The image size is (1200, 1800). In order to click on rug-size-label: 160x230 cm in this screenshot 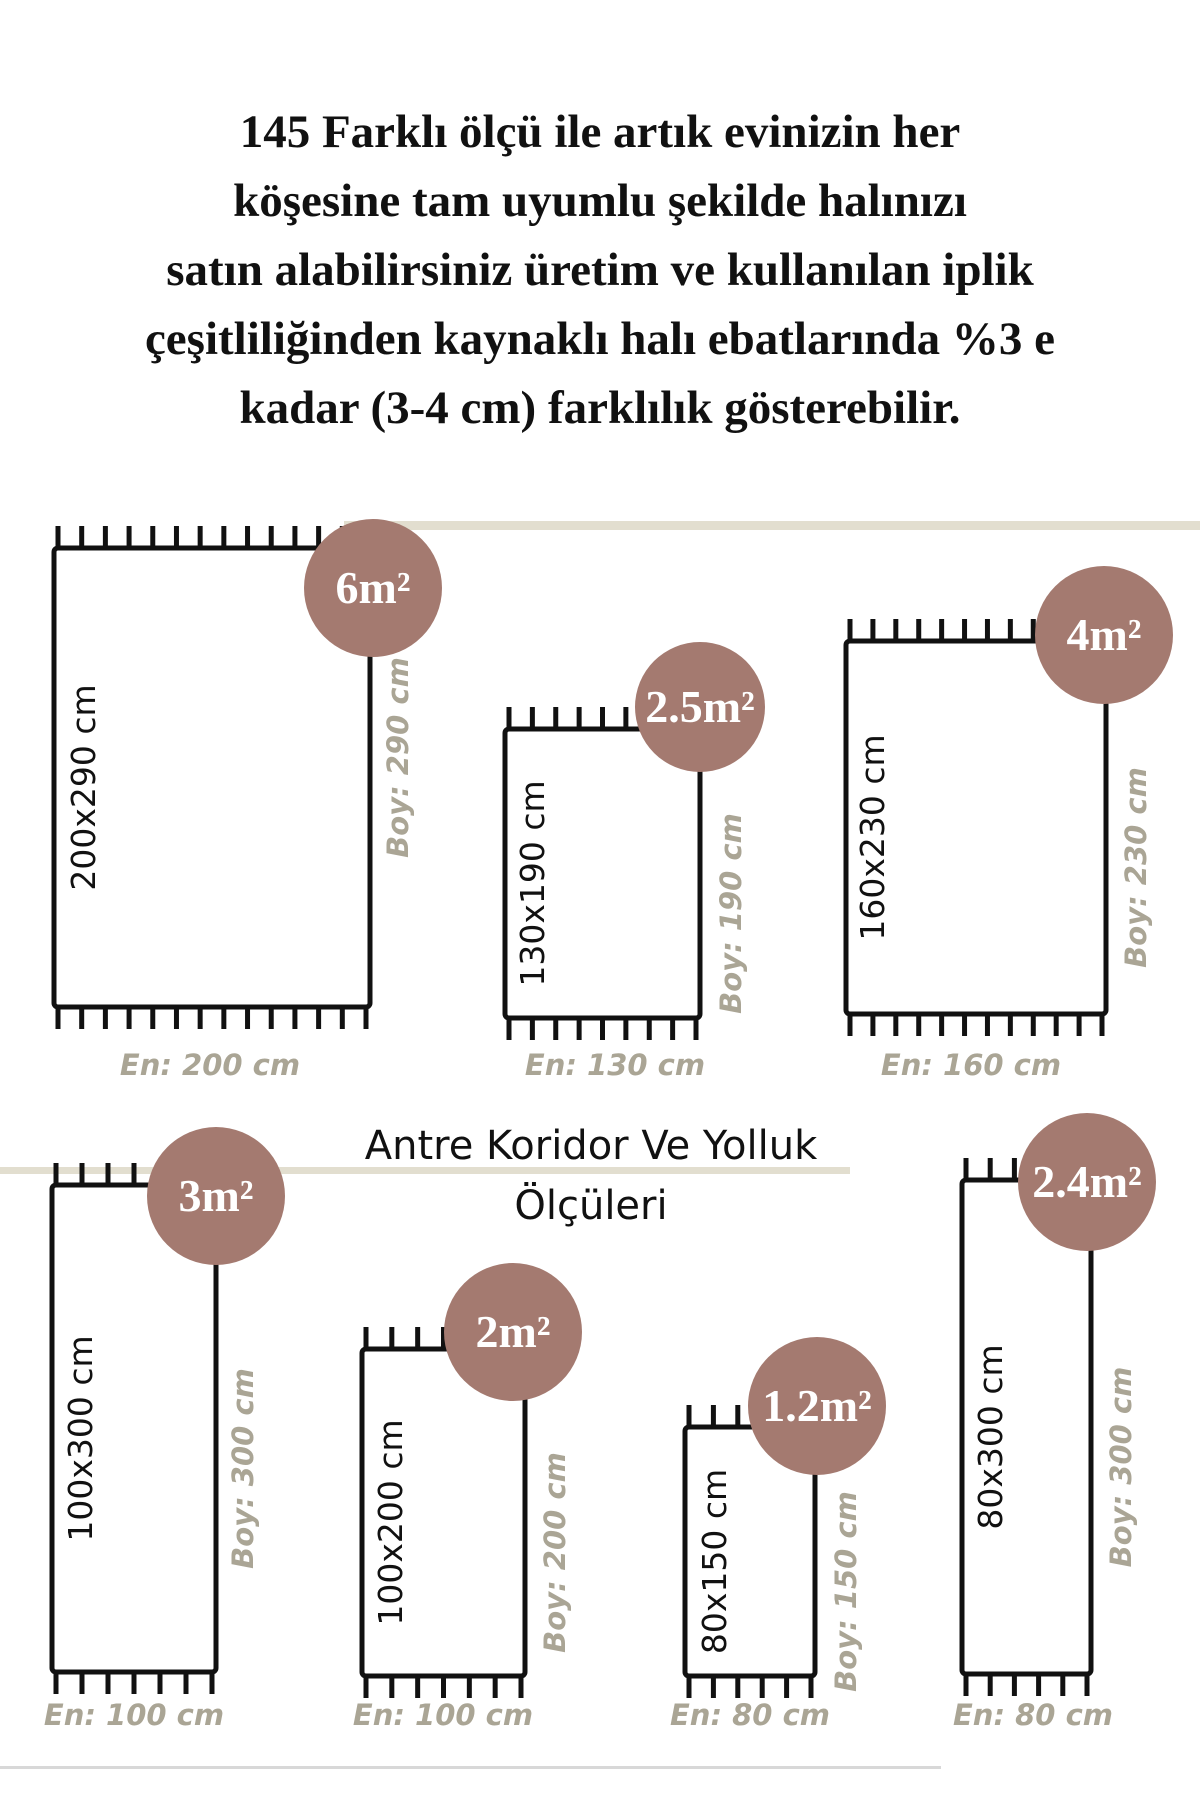, I will do `click(872, 837)`.